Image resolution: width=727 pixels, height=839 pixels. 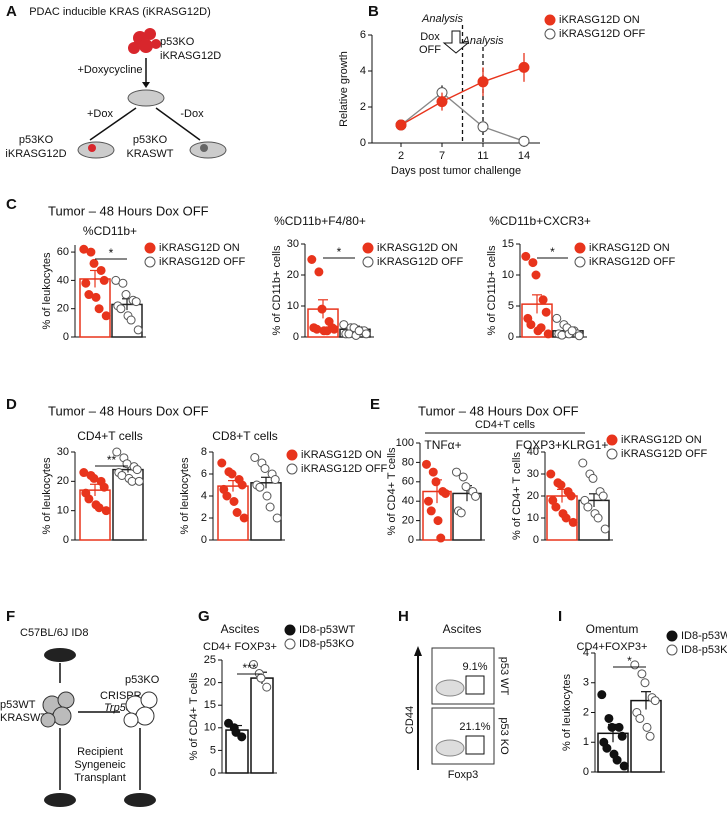 What do you see at coordinates (498, 410) in the screenshot?
I see `section-header: Tumor – 48 Hours Dox OFF` at bounding box center [498, 410].